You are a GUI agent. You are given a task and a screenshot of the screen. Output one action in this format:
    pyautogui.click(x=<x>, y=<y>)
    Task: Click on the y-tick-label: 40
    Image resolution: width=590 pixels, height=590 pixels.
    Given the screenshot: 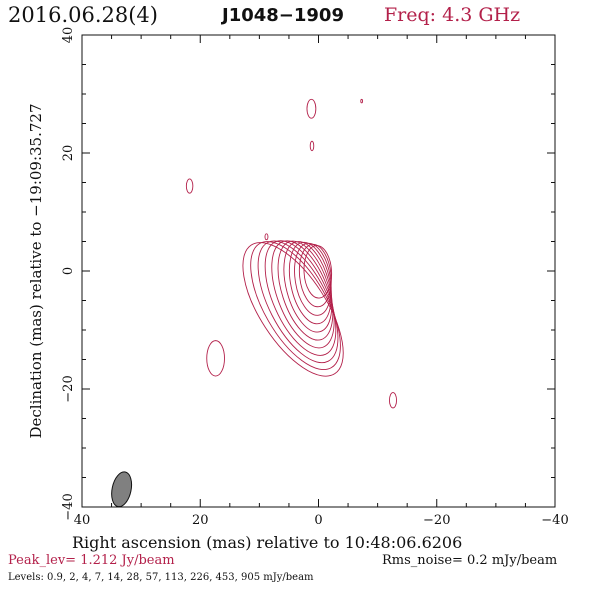 What is the action you would take?
    pyautogui.click(x=68, y=35)
    